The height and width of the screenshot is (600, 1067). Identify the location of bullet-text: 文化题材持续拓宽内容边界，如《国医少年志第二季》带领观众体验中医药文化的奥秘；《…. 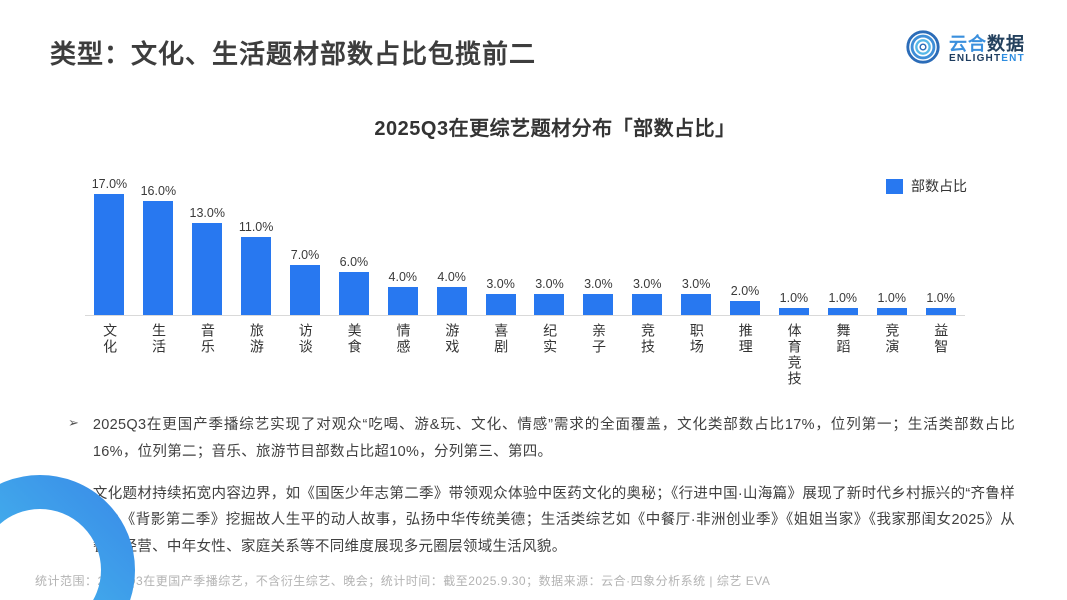
(553, 520).